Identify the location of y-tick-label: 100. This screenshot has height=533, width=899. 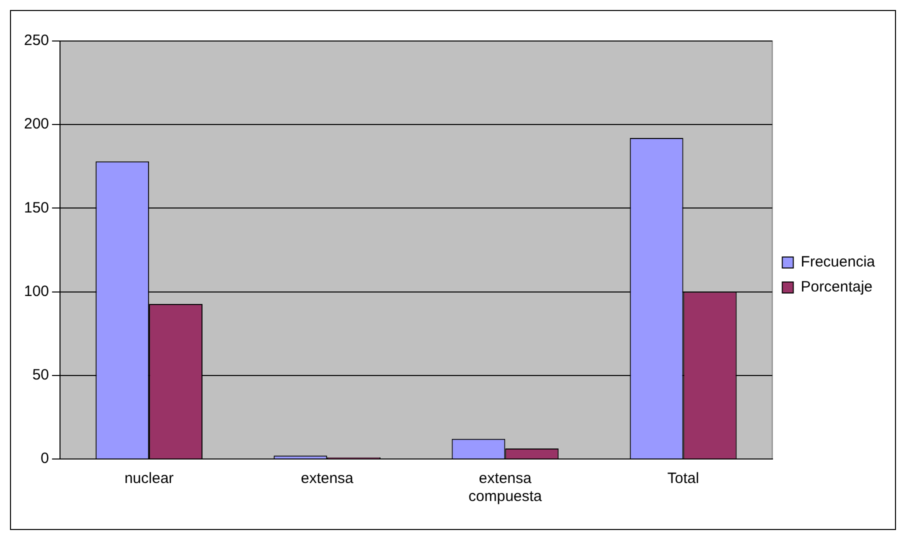
(37, 291).